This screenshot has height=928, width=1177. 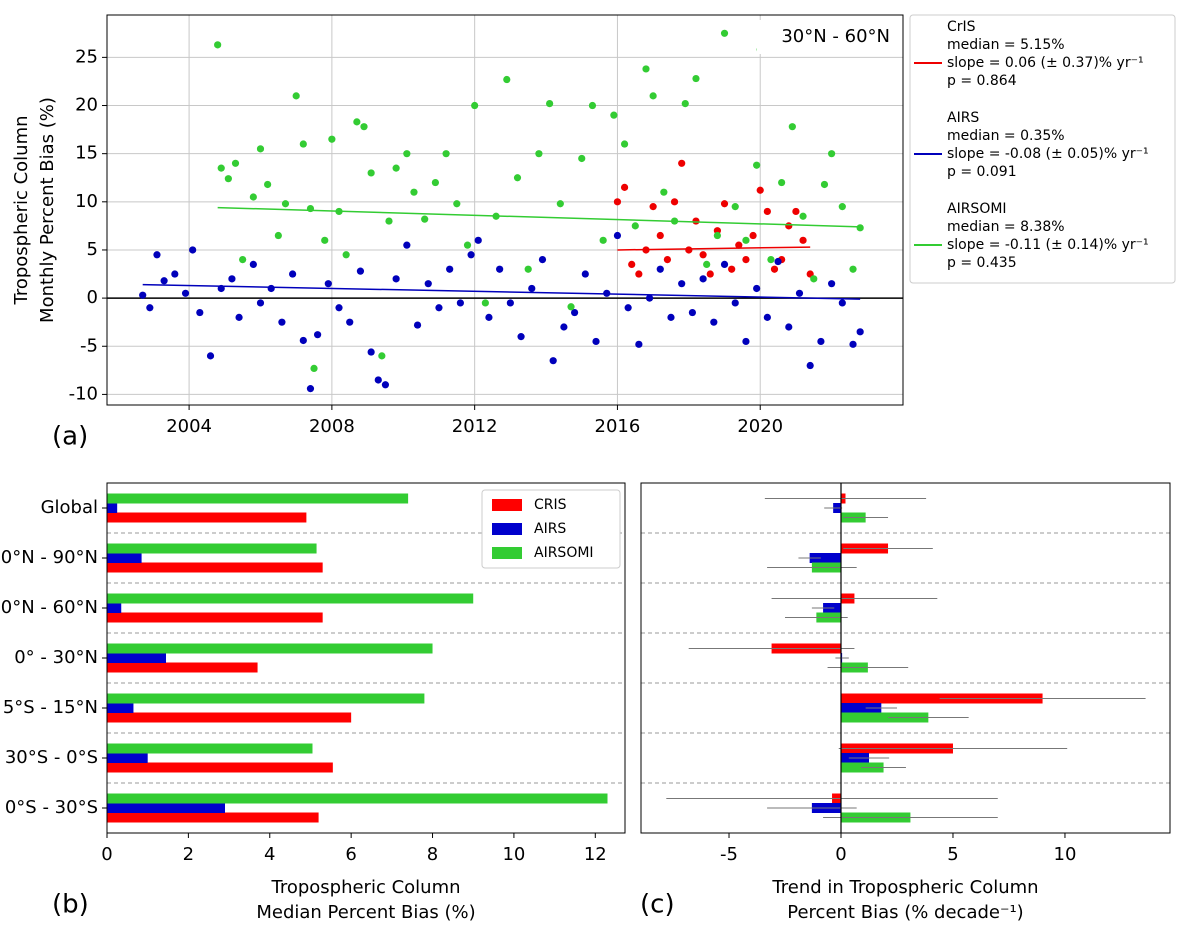 What do you see at coordinates (550, 529) in the screenshot?
I see `legend-label: AIRS` at bounding box center [550, 529].